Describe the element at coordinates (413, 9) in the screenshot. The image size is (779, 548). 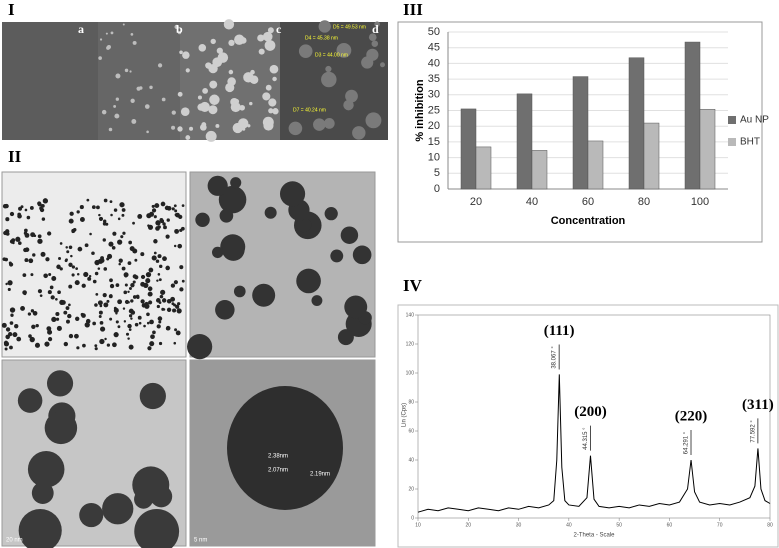
I see `panel-label: III` at that location.